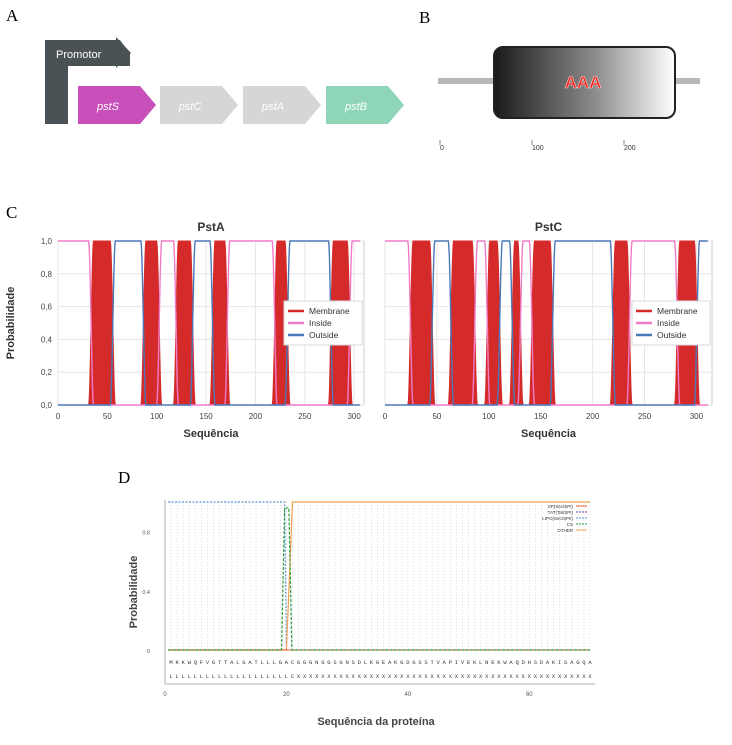 The image size is (732, 745). I want to click on y-tick-label: 1,0, so click(47, 241).